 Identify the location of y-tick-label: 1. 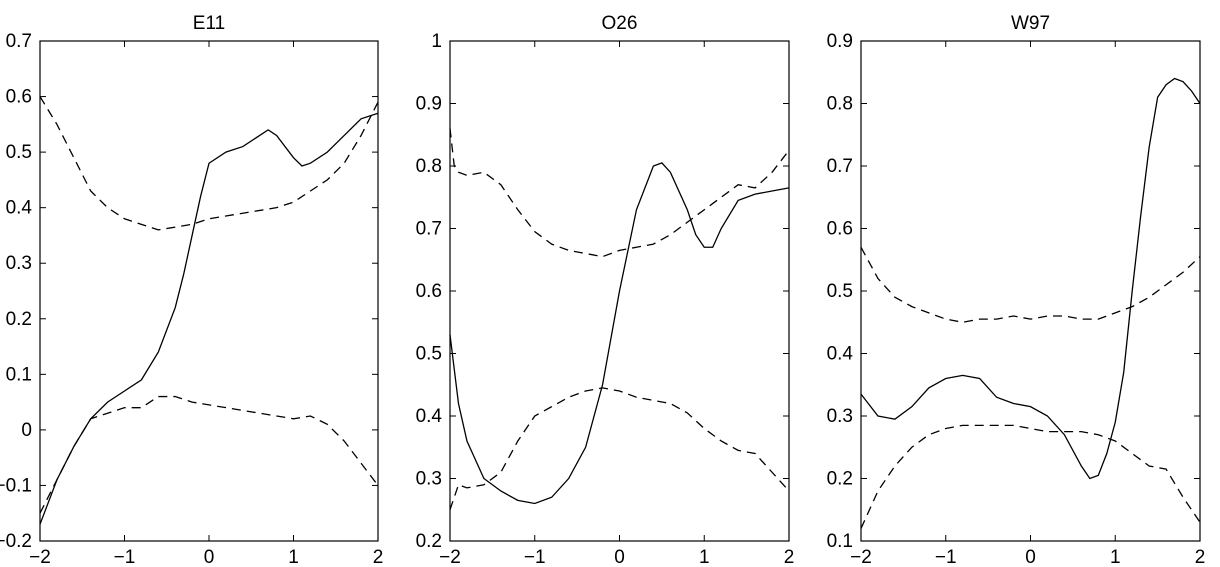
(436, 41).